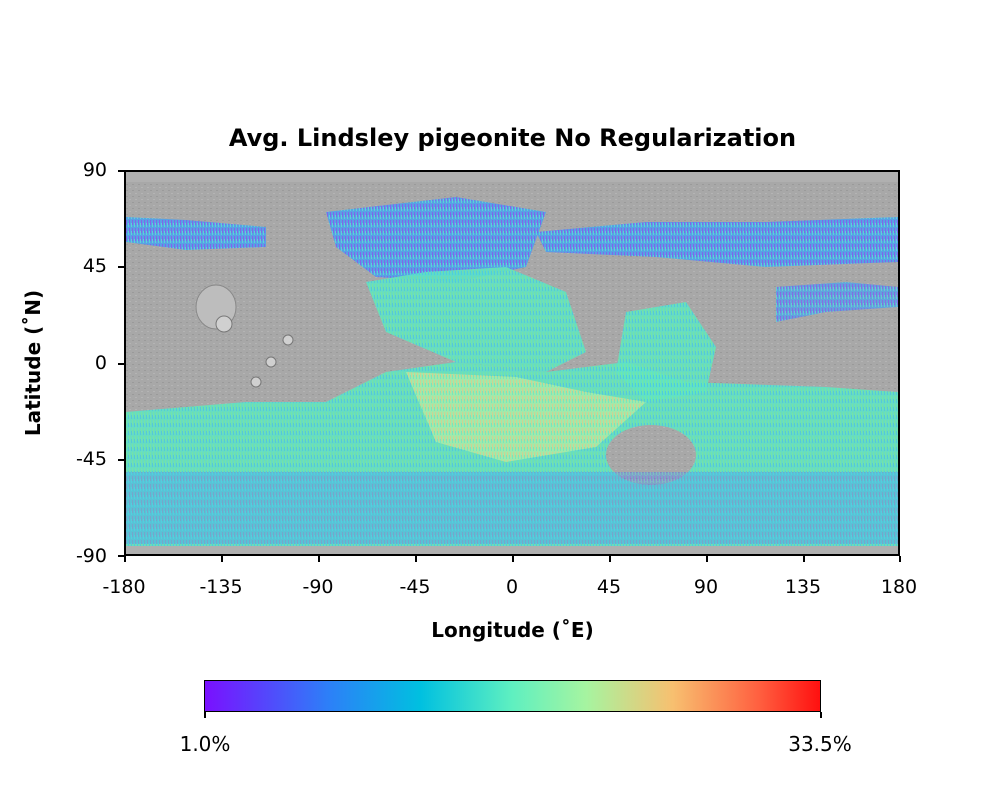 The height and width of the screenshot is (800, 1000). What do you see at coordinates (512, 696) in the screenshot?
I see `colorbar` at bounding box center [512, 696].